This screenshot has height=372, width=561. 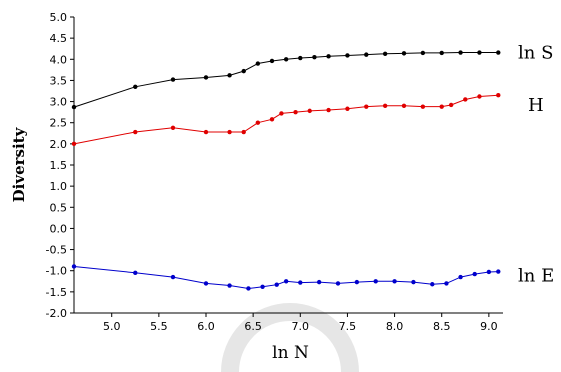 What do you see at coordinates (59, 228) in the screenshot?
I see `y-tick-label: 0.0` at bounding box center [59, 228].